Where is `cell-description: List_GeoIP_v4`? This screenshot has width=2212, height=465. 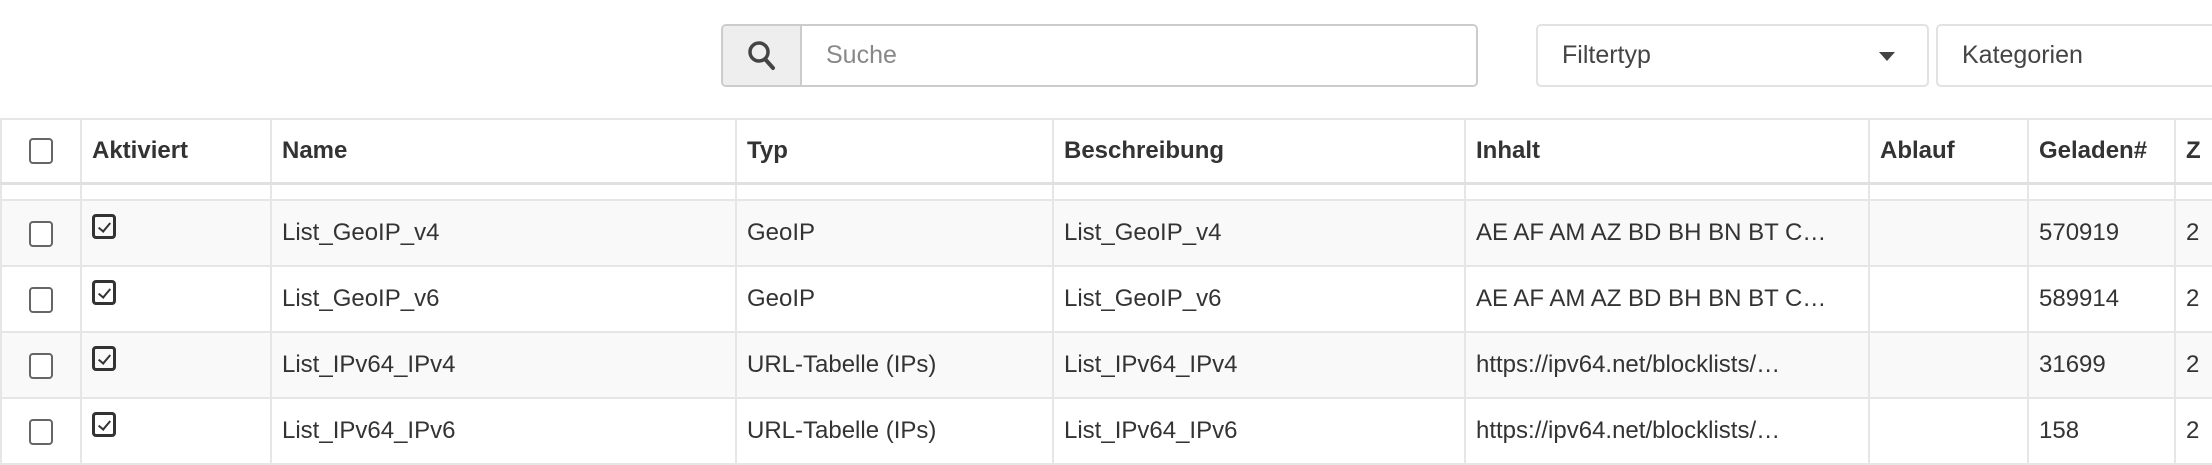
cell-description: List_GeoIP_v4 is located at coordinates (1259, 233).